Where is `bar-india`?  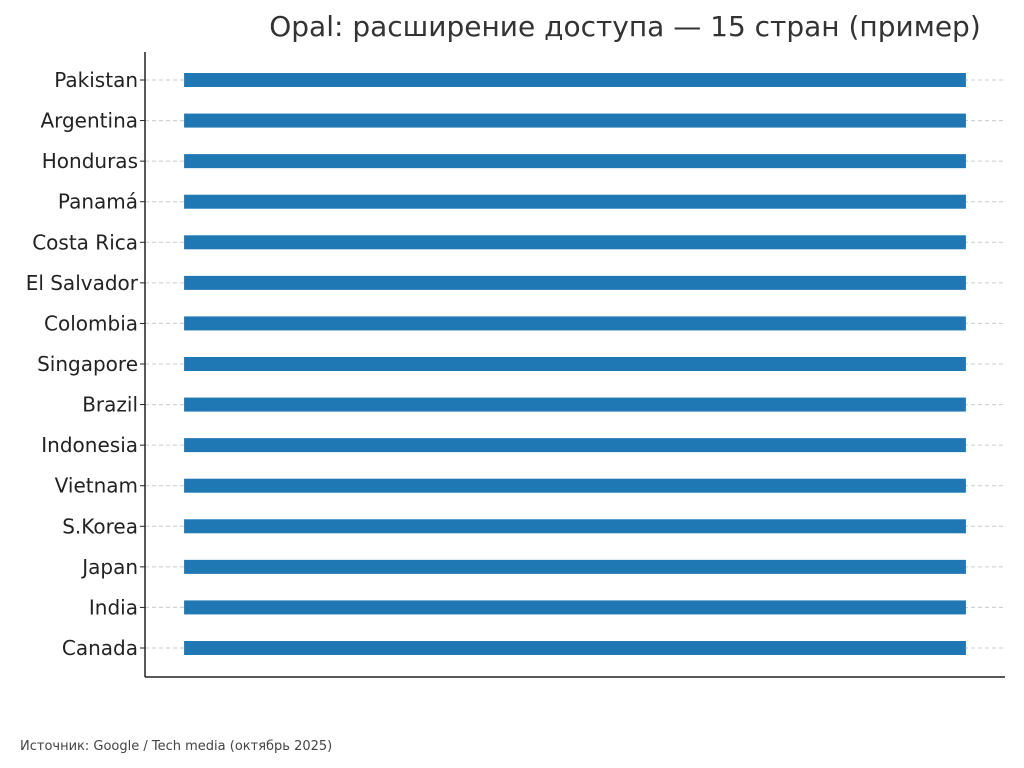 bar-india is located at coordinates (575, 607).